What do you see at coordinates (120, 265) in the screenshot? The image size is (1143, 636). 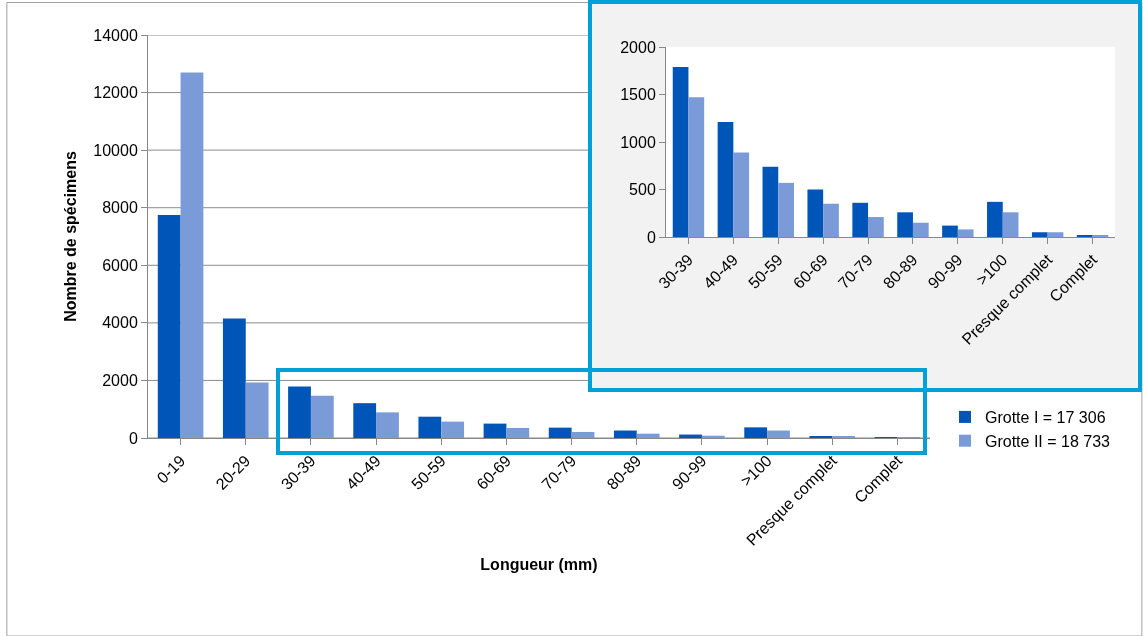 I see `y-tick-label: 6000` at bounding box center [120, 265].